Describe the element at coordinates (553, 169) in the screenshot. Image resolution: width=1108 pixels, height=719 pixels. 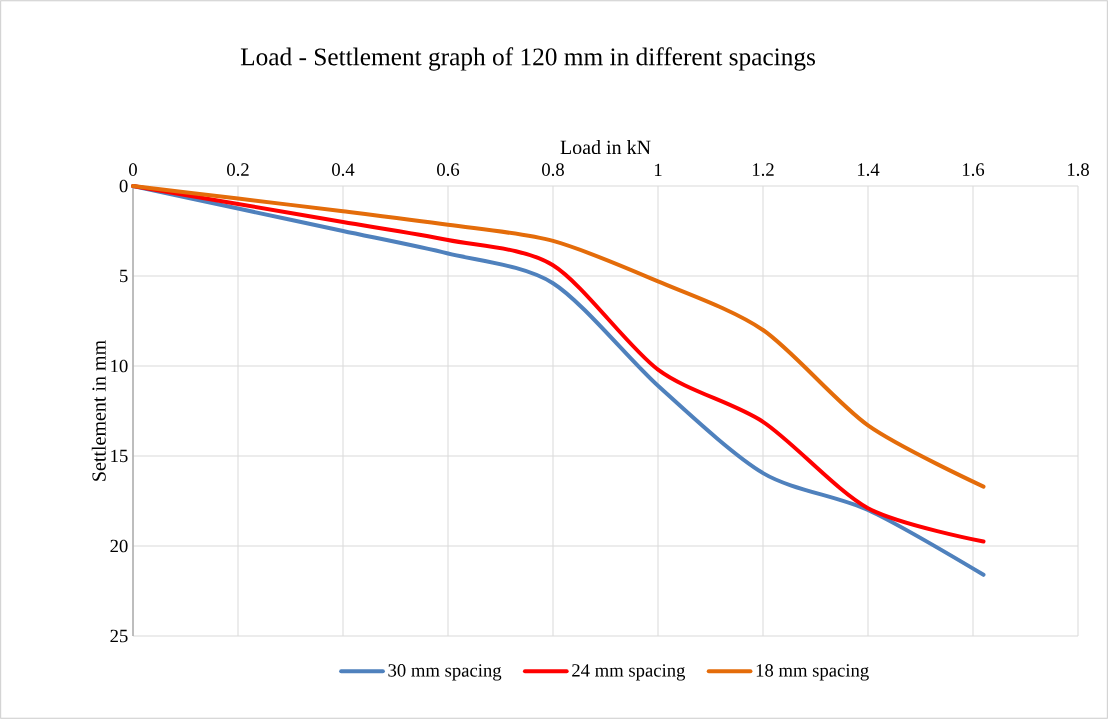
I see `x-tick-label: 0.8` at that location.